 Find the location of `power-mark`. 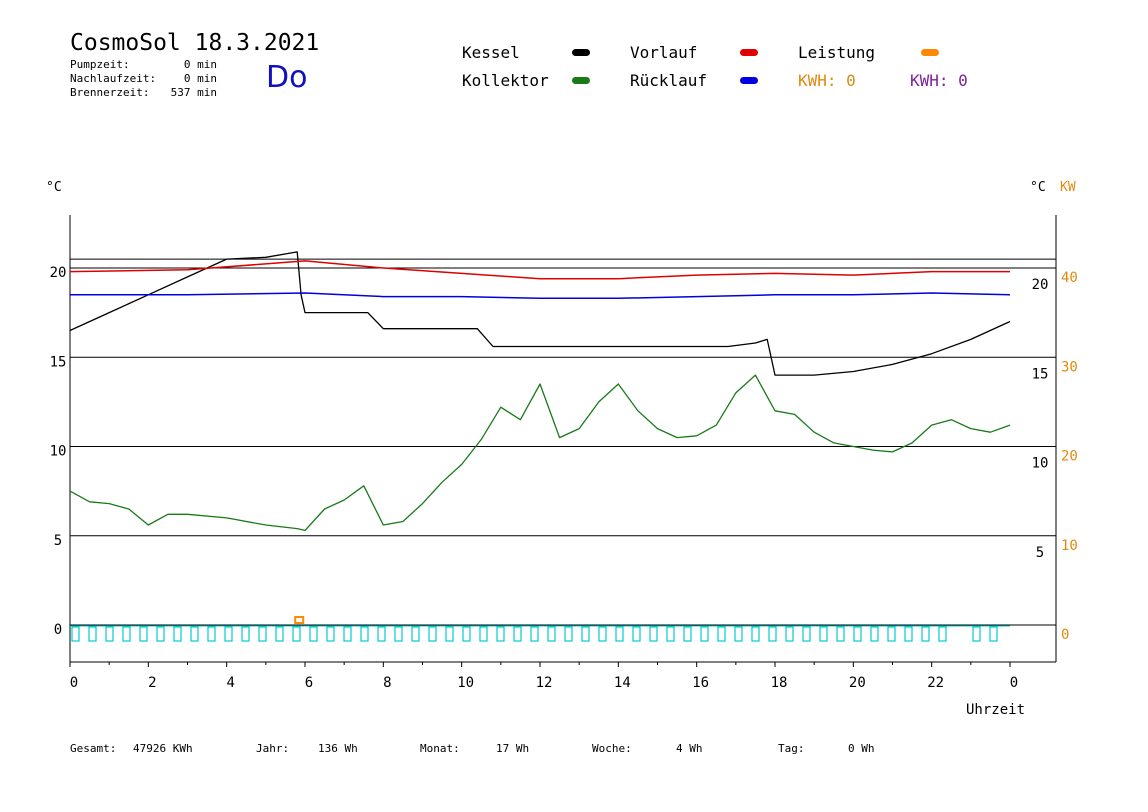

power-mark is located at coordinates (299, 620).